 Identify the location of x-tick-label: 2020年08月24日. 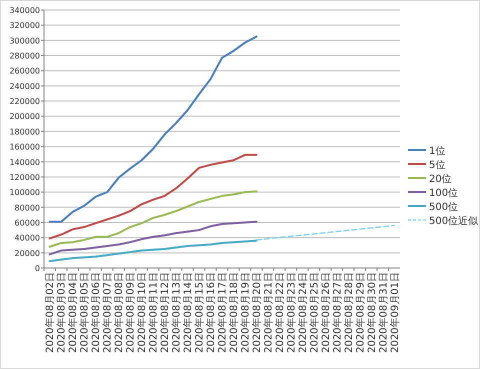
(302, 312).